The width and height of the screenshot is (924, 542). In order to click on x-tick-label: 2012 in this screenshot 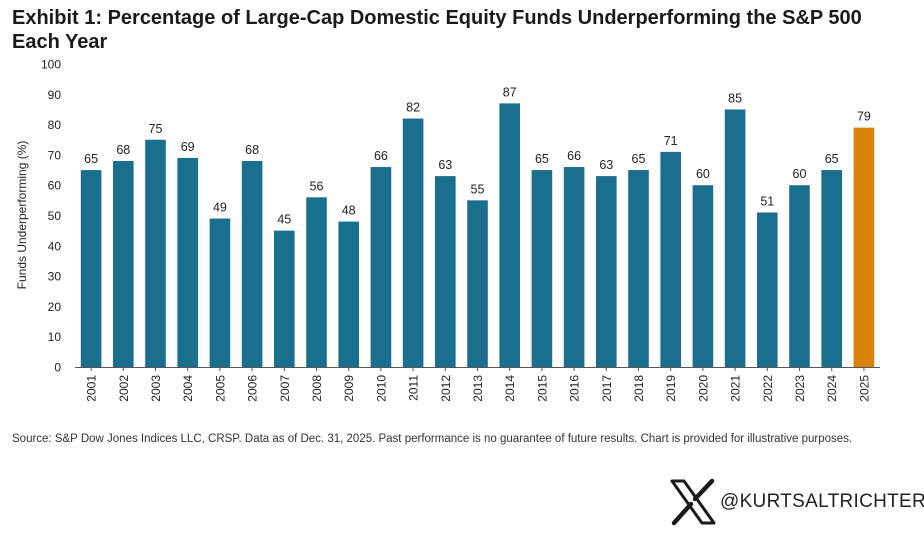, I will do `click(446, 388)`.